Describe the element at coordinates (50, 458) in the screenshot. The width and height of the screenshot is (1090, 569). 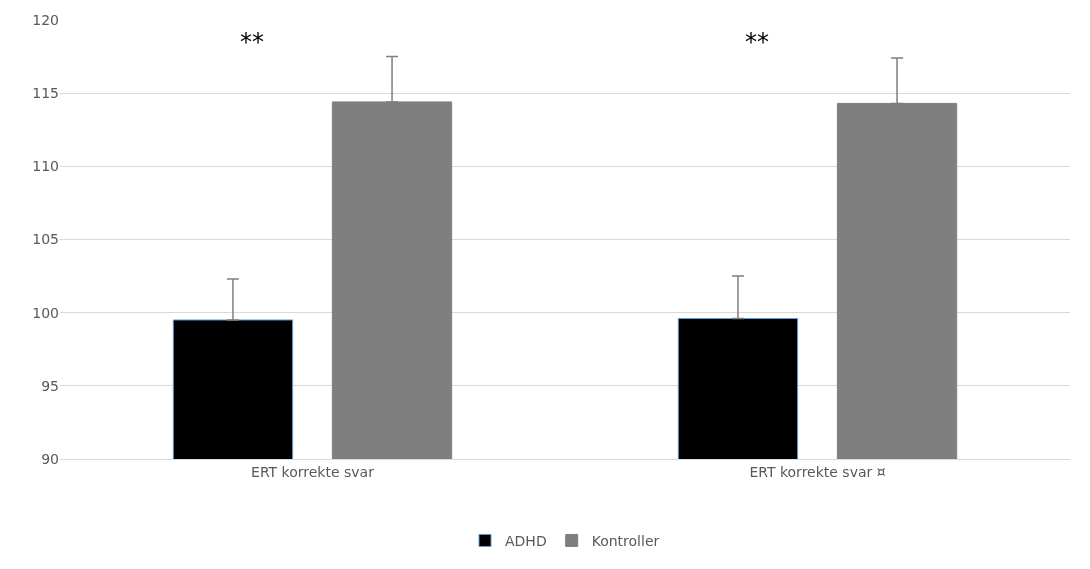
I see `y-tick-label: 90` at that location.